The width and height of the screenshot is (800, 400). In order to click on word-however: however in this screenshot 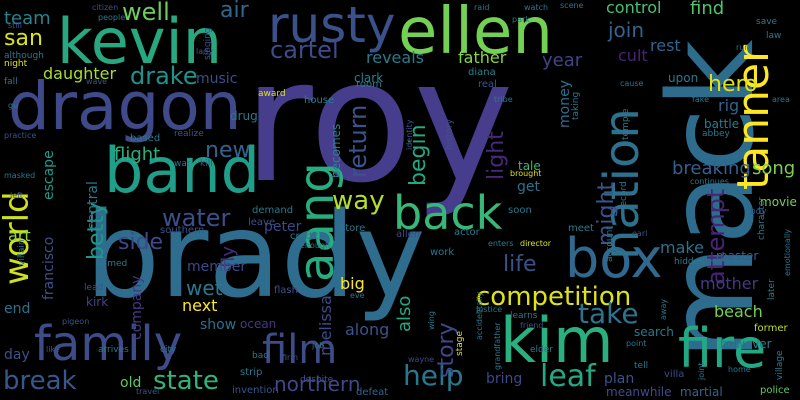, I will do `click(746, 344)`.